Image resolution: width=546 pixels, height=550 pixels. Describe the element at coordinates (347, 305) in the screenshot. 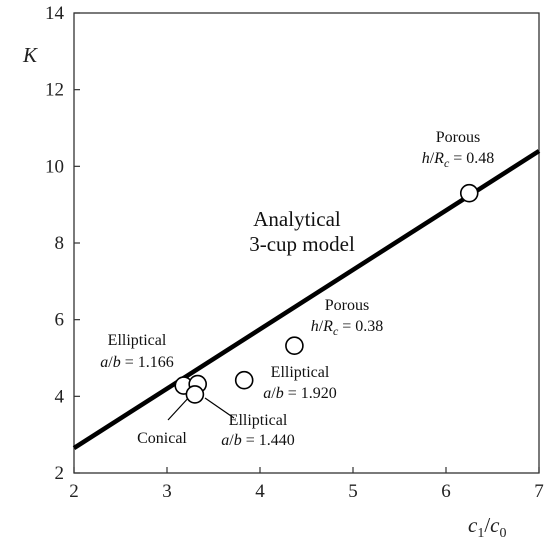

I see `porous-038-title: Porous` at that location.